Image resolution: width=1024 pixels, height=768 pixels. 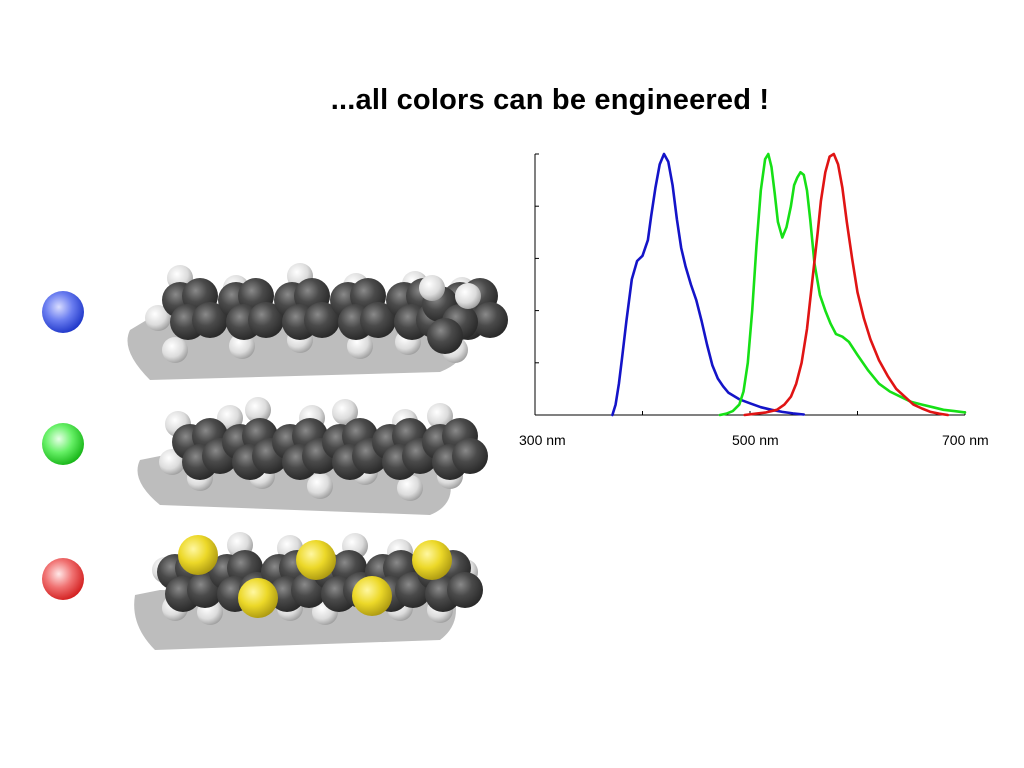 What do you see at coordinates (965, 440) in the screenshot?
I see `x-tick-label: 700 nm` at bounding box center [965, 440].